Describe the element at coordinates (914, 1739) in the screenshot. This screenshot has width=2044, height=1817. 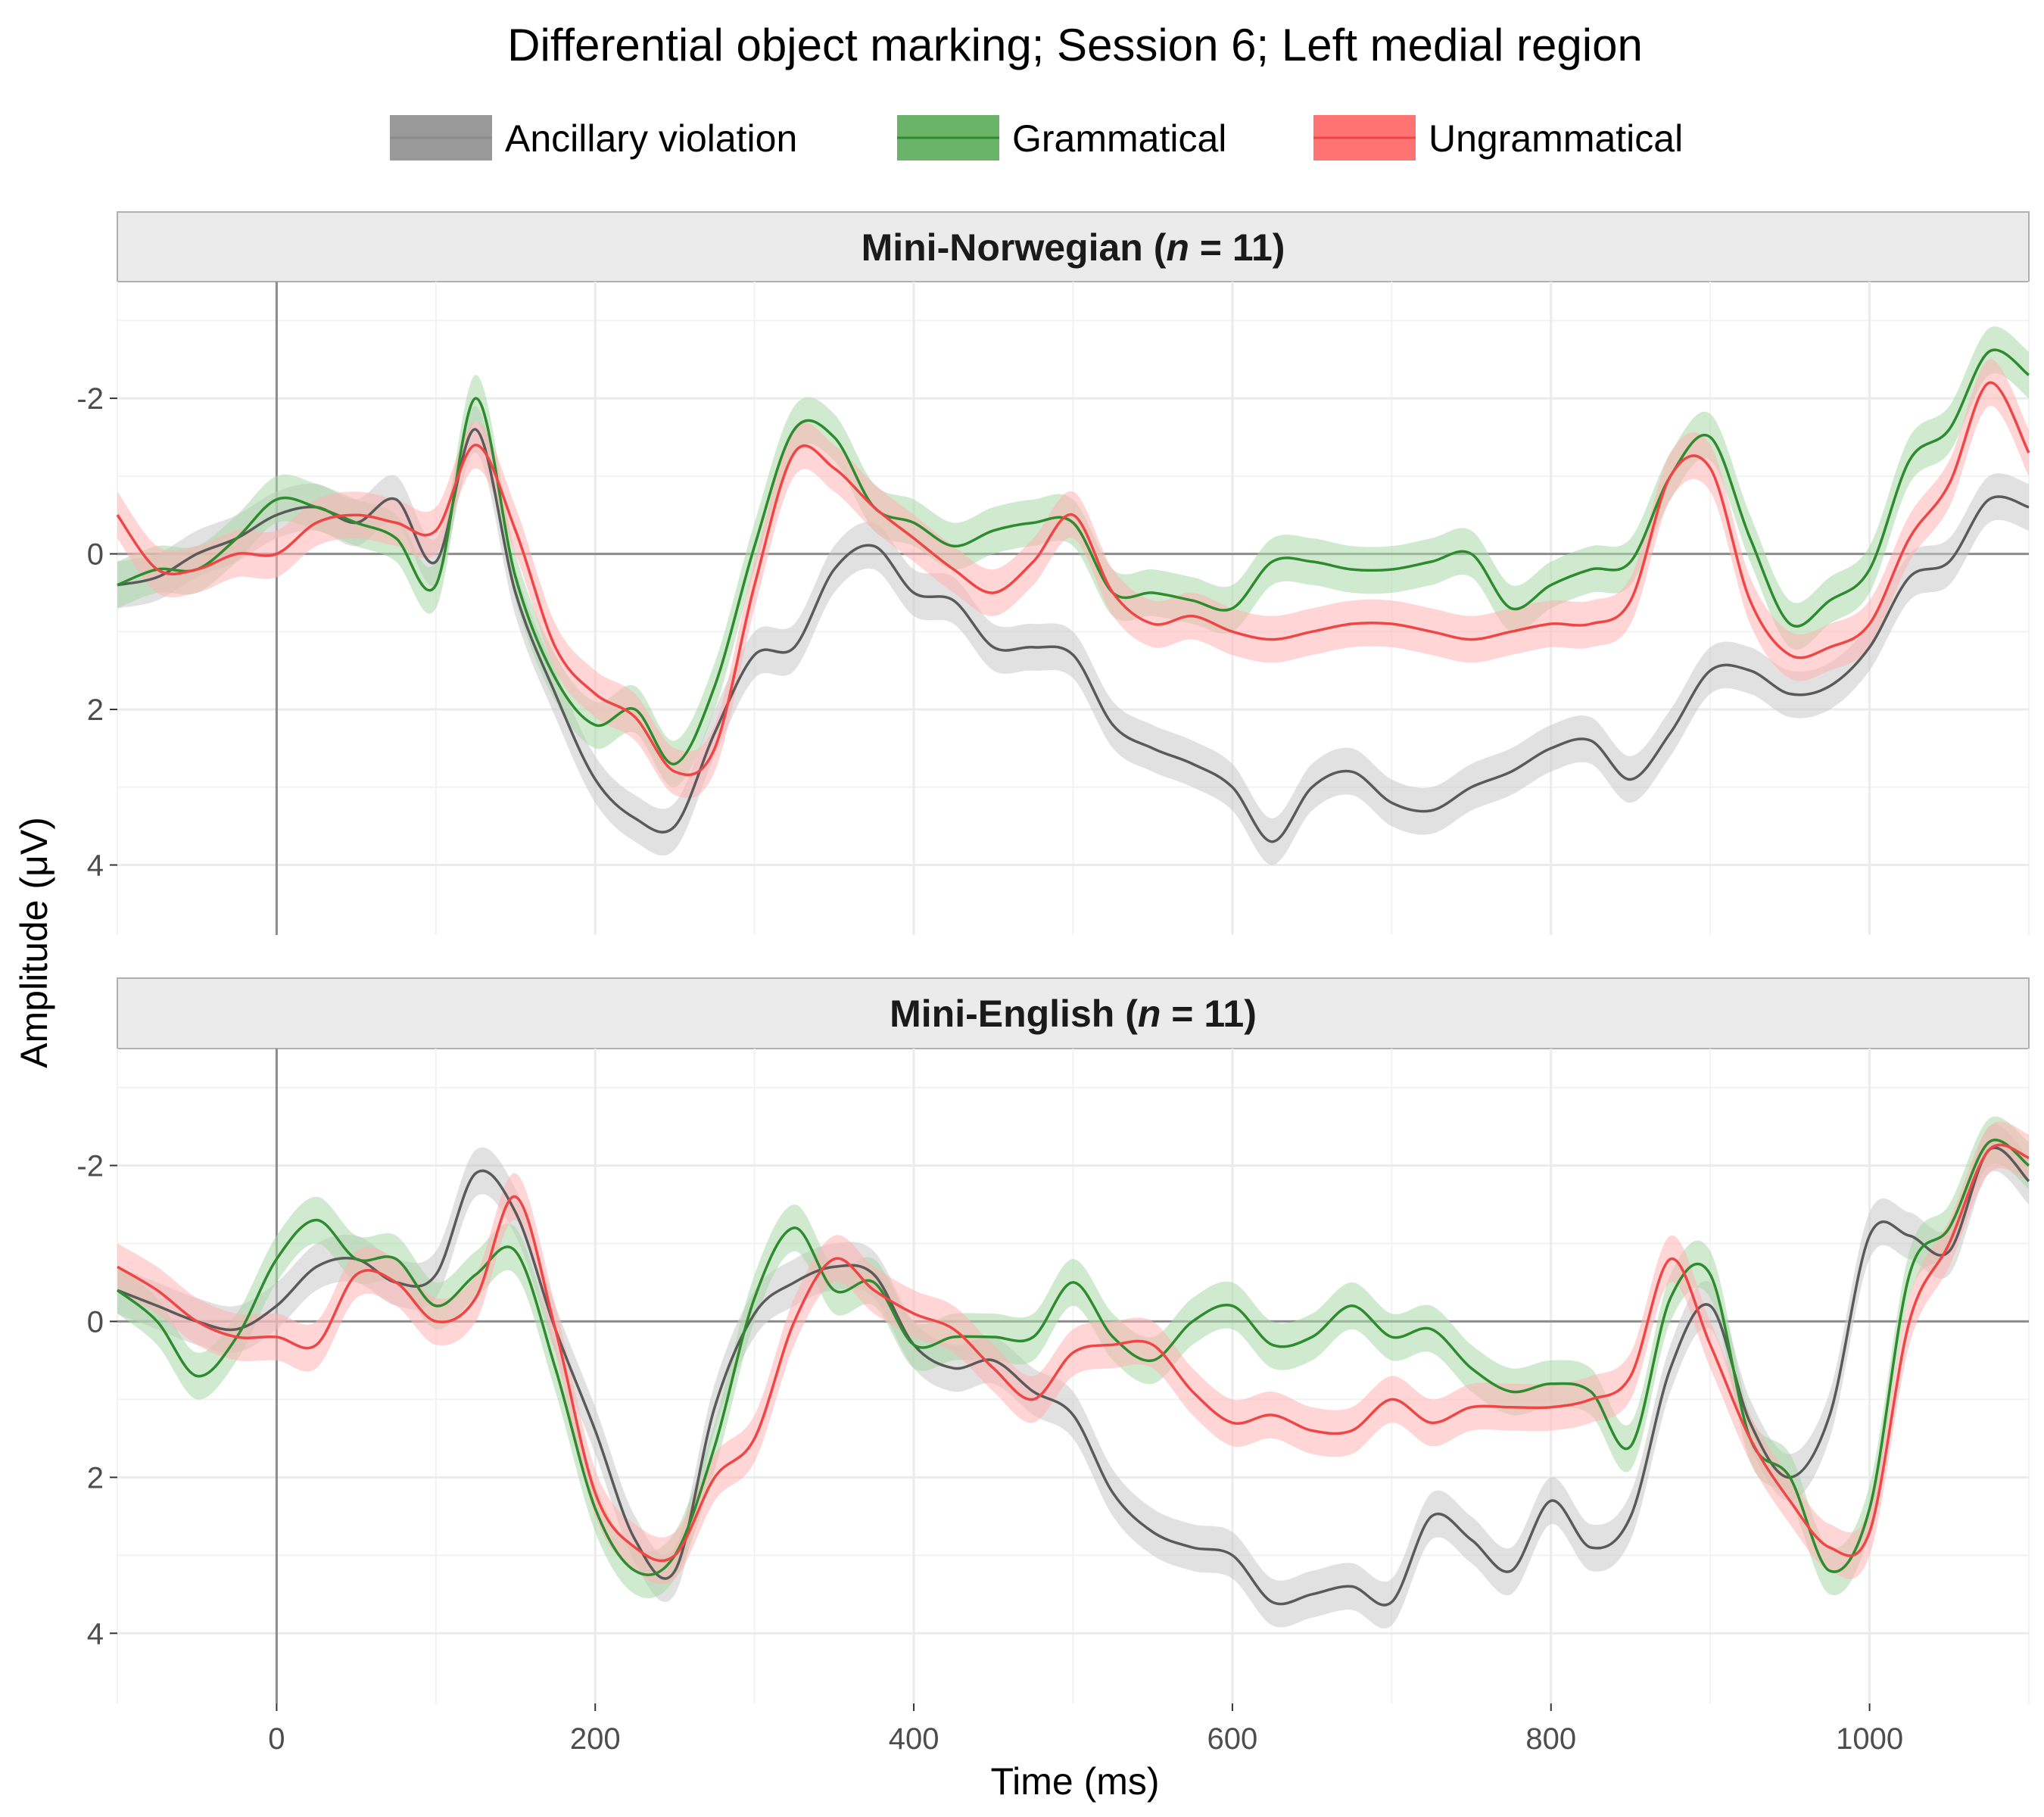
I see `x-tick-label: 400` at that location.